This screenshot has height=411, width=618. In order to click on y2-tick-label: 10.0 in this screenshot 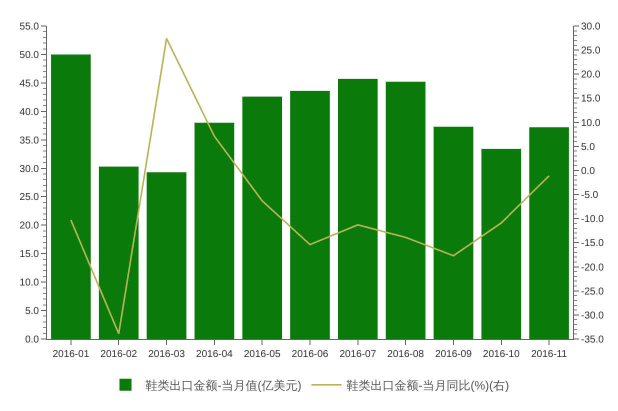, I will do `click(591, 123)`.